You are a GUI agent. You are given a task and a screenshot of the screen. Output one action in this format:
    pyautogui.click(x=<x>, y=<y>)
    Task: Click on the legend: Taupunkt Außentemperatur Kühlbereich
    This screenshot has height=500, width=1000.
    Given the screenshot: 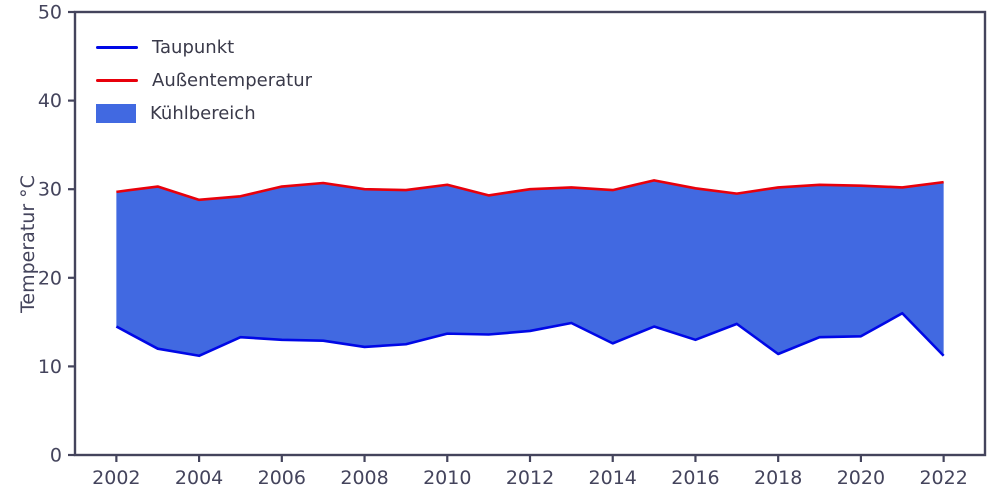 What is the action you would take?
    pyautogui.click(x=204, y=80)
    